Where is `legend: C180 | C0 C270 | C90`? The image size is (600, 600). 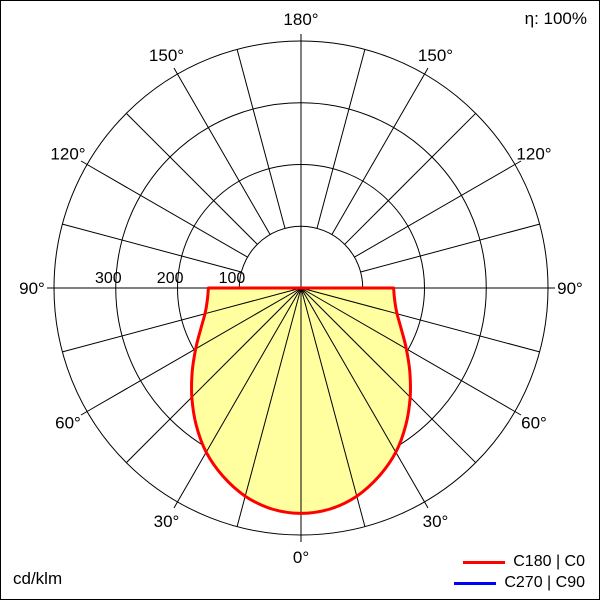
legend: C180 | C0 C270 | C90 is located at coordinates (519, 572).